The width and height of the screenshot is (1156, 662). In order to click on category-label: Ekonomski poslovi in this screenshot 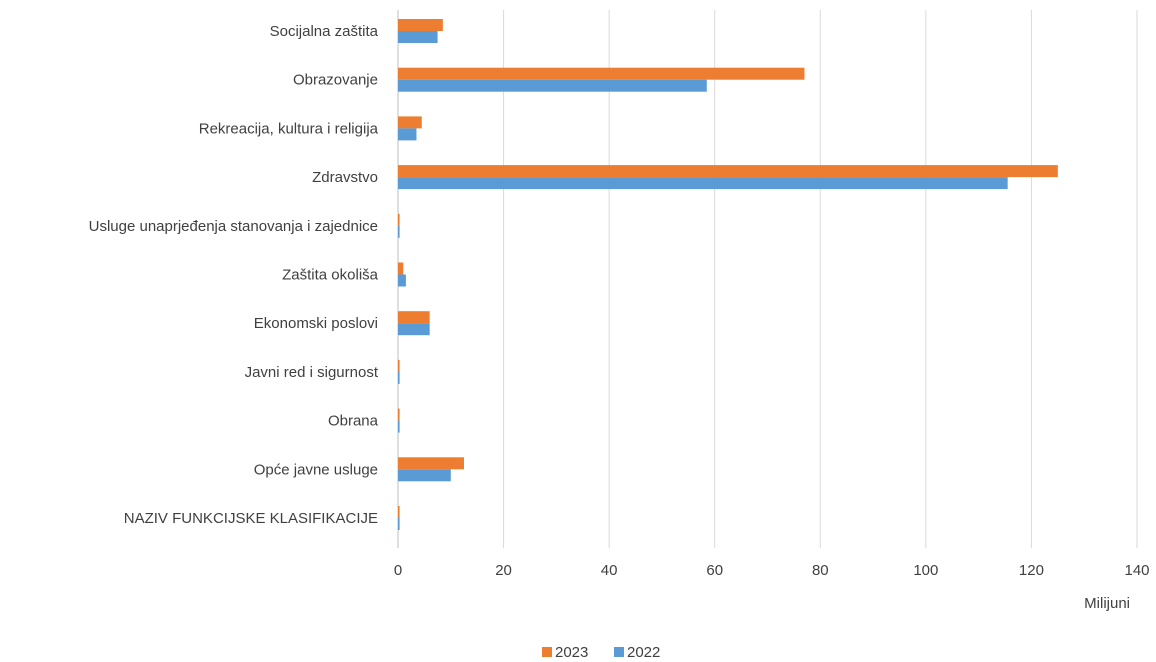, I will do `click(316, 323)`.